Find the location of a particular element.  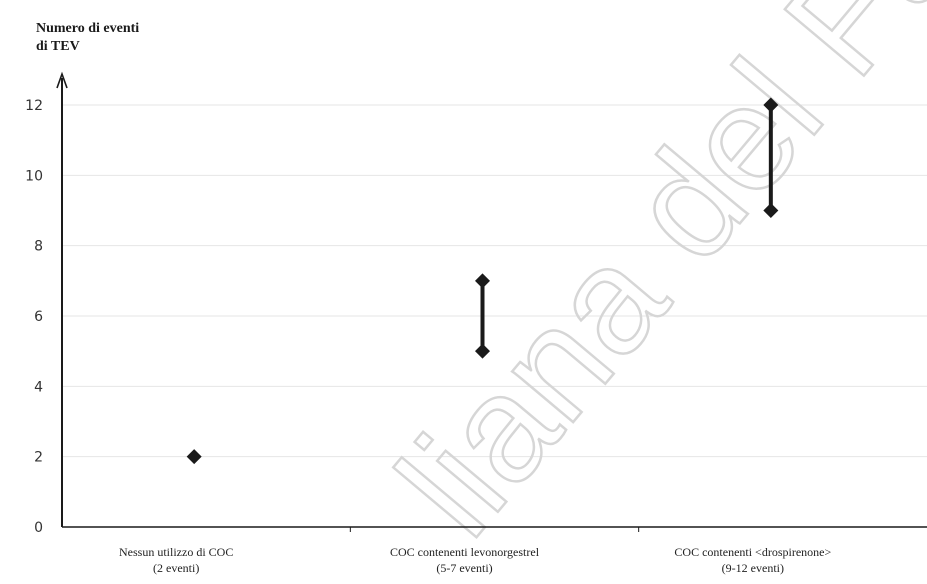

x-category-label-line: Nessun utilizzo di COC is located at coordinates (176, 552).